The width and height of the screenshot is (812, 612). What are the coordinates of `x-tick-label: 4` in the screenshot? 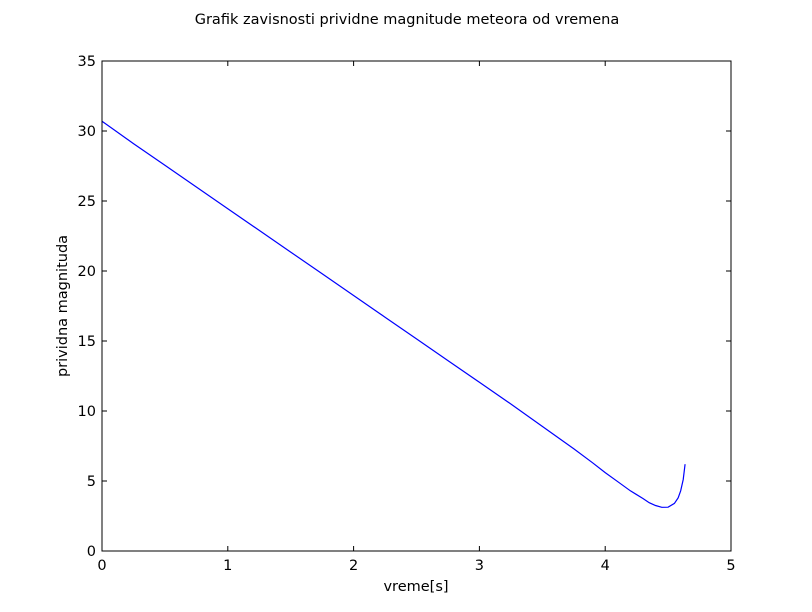 It's located at (605, 566).